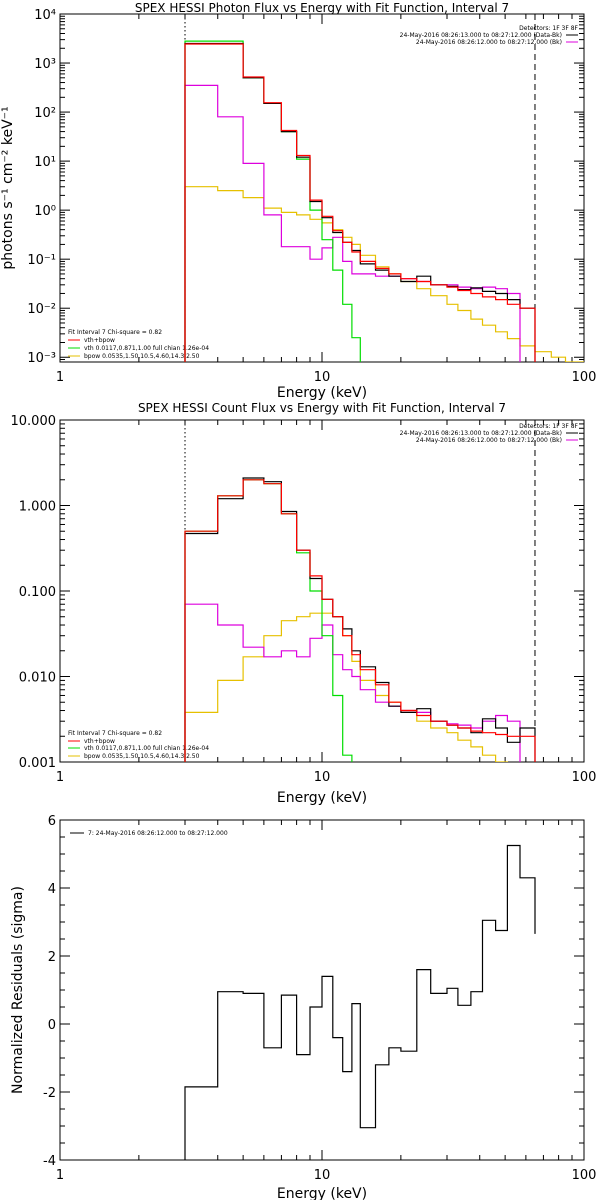 Image resolution: width=600 pixels, height=1200 pixels. Describe the element at coordinates (52, 821) in the screenshot. I see `y-tick-label: 6` at that location.